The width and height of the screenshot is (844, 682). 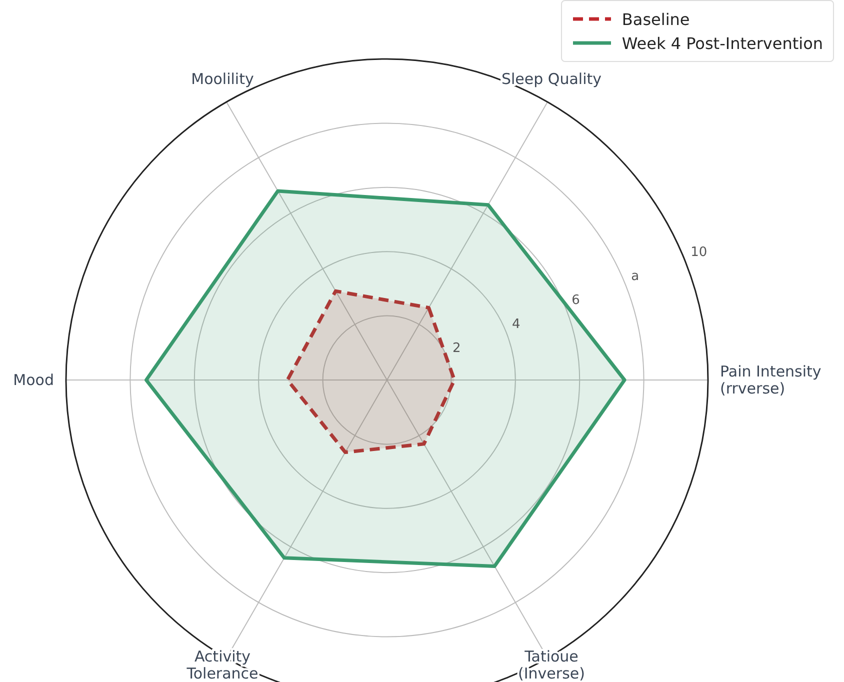 What do you see at coordinates (771, 380) in the screenshot?
I see `spoke-label: Pain Intensity (rrverse)` at bounding box center [771, 380].